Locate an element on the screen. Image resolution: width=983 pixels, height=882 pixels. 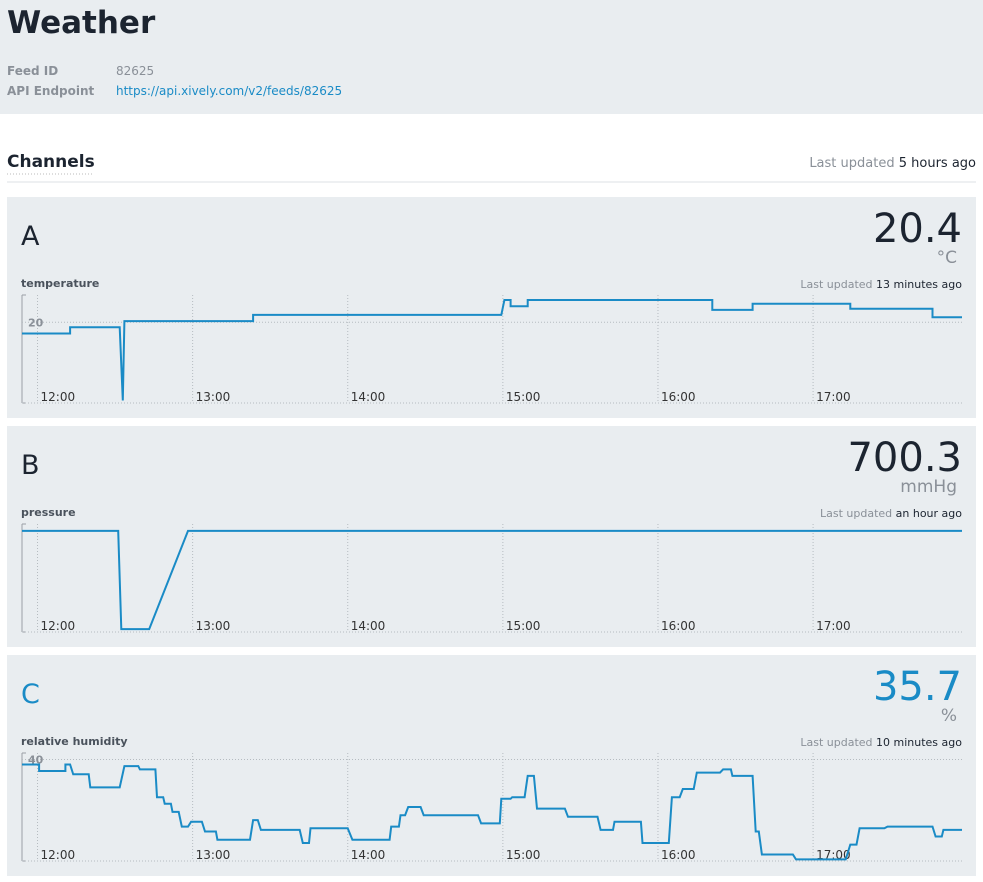
section-updated: Last updated 5 hours ago is located at coordinates (892, 163).